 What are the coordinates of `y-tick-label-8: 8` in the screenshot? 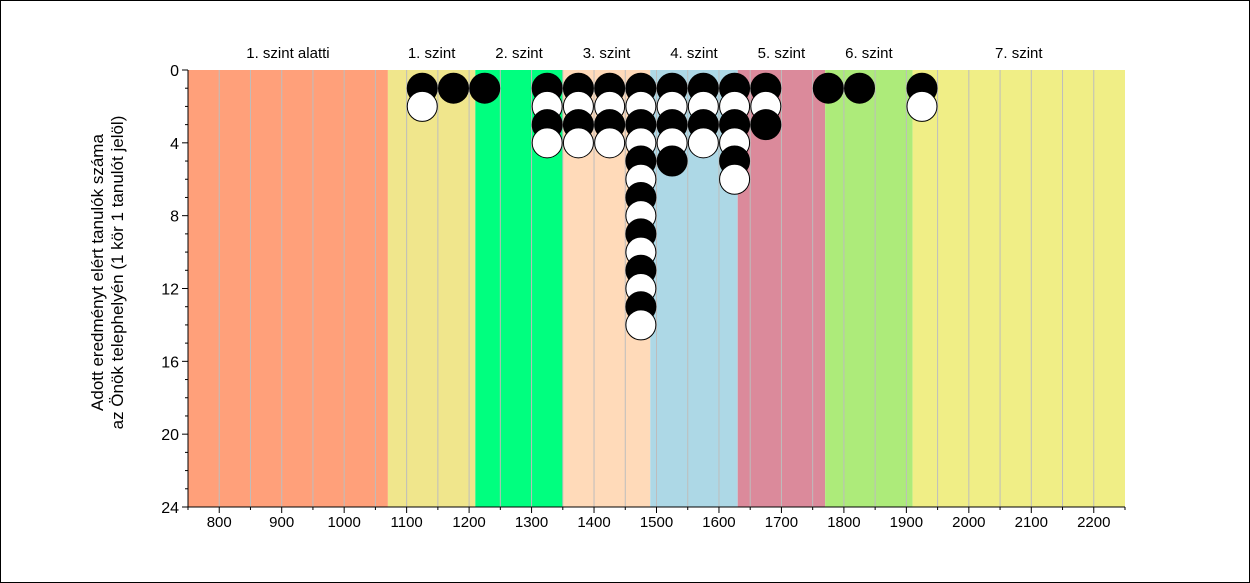 It's located at (174, 217).